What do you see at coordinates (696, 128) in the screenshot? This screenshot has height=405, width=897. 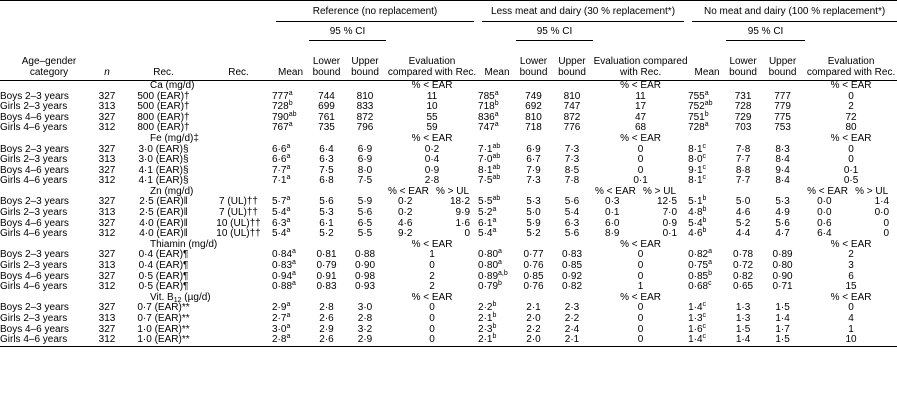 I see `no-mean-value: 728` at bounding box center [696, 128].